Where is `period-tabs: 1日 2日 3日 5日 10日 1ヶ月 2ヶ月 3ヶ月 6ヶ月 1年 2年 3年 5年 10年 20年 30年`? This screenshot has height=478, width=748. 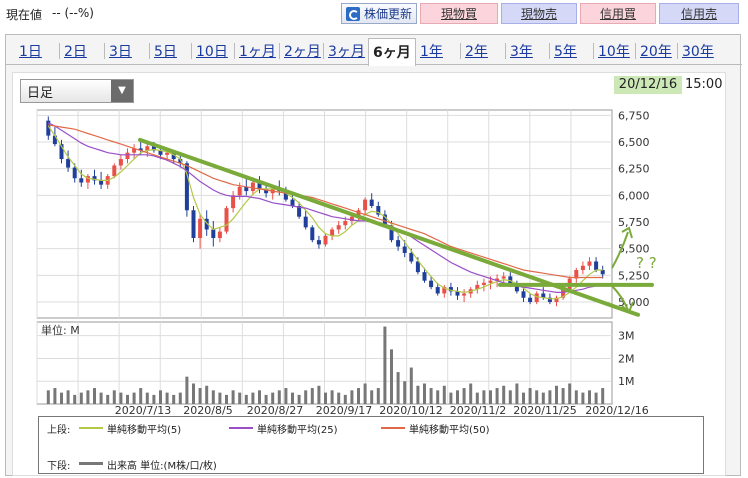
period-tabs: 1日 2日 3日 5日 10日 1ヶ月 2ヶ月 3ヶ月 6ヶ月 1年 2年 3年 5年 10年 20年 30年 is located at coordinates (374, 50).